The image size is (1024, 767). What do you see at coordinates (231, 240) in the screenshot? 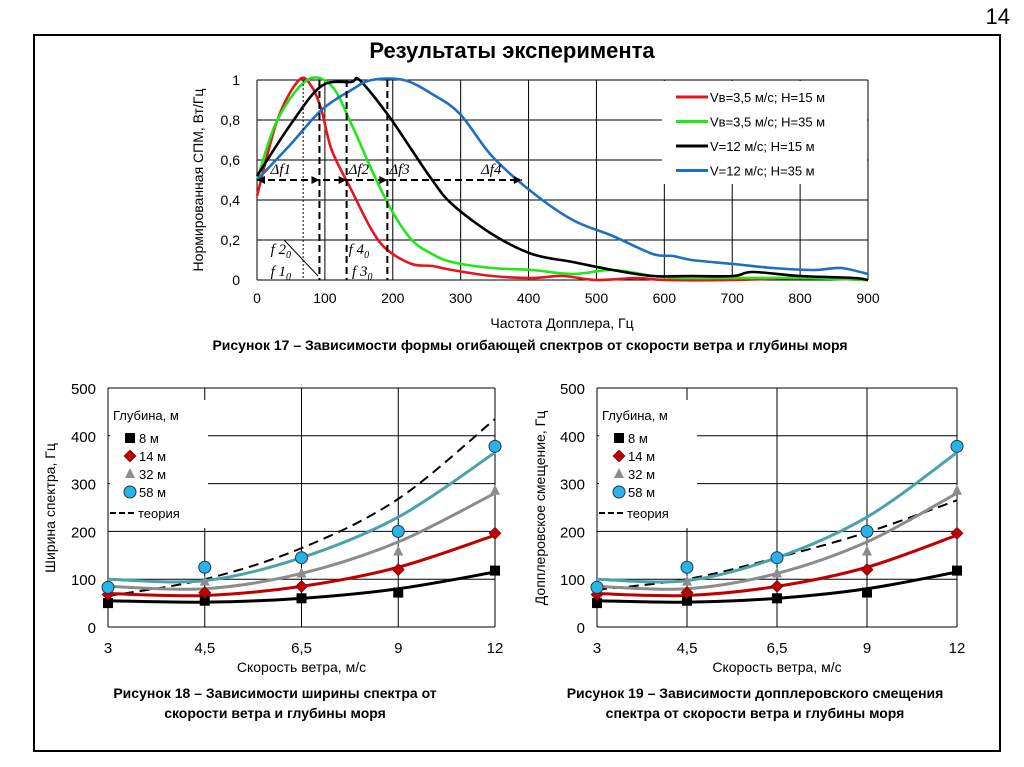
I see `y-tick-label: 0,2` at bounding box center [231, 240].